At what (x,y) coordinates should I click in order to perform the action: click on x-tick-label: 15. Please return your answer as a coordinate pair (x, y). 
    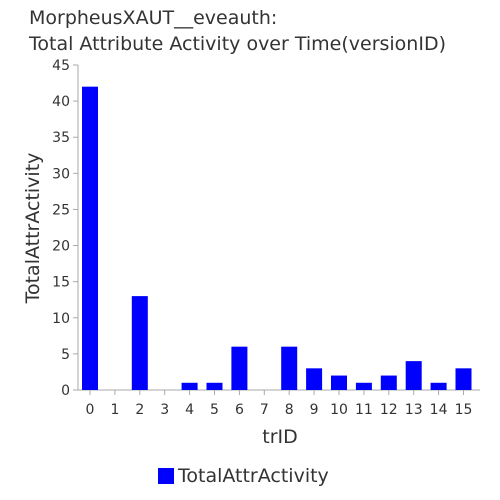
    Looking at the image, I should click on (464, 410).